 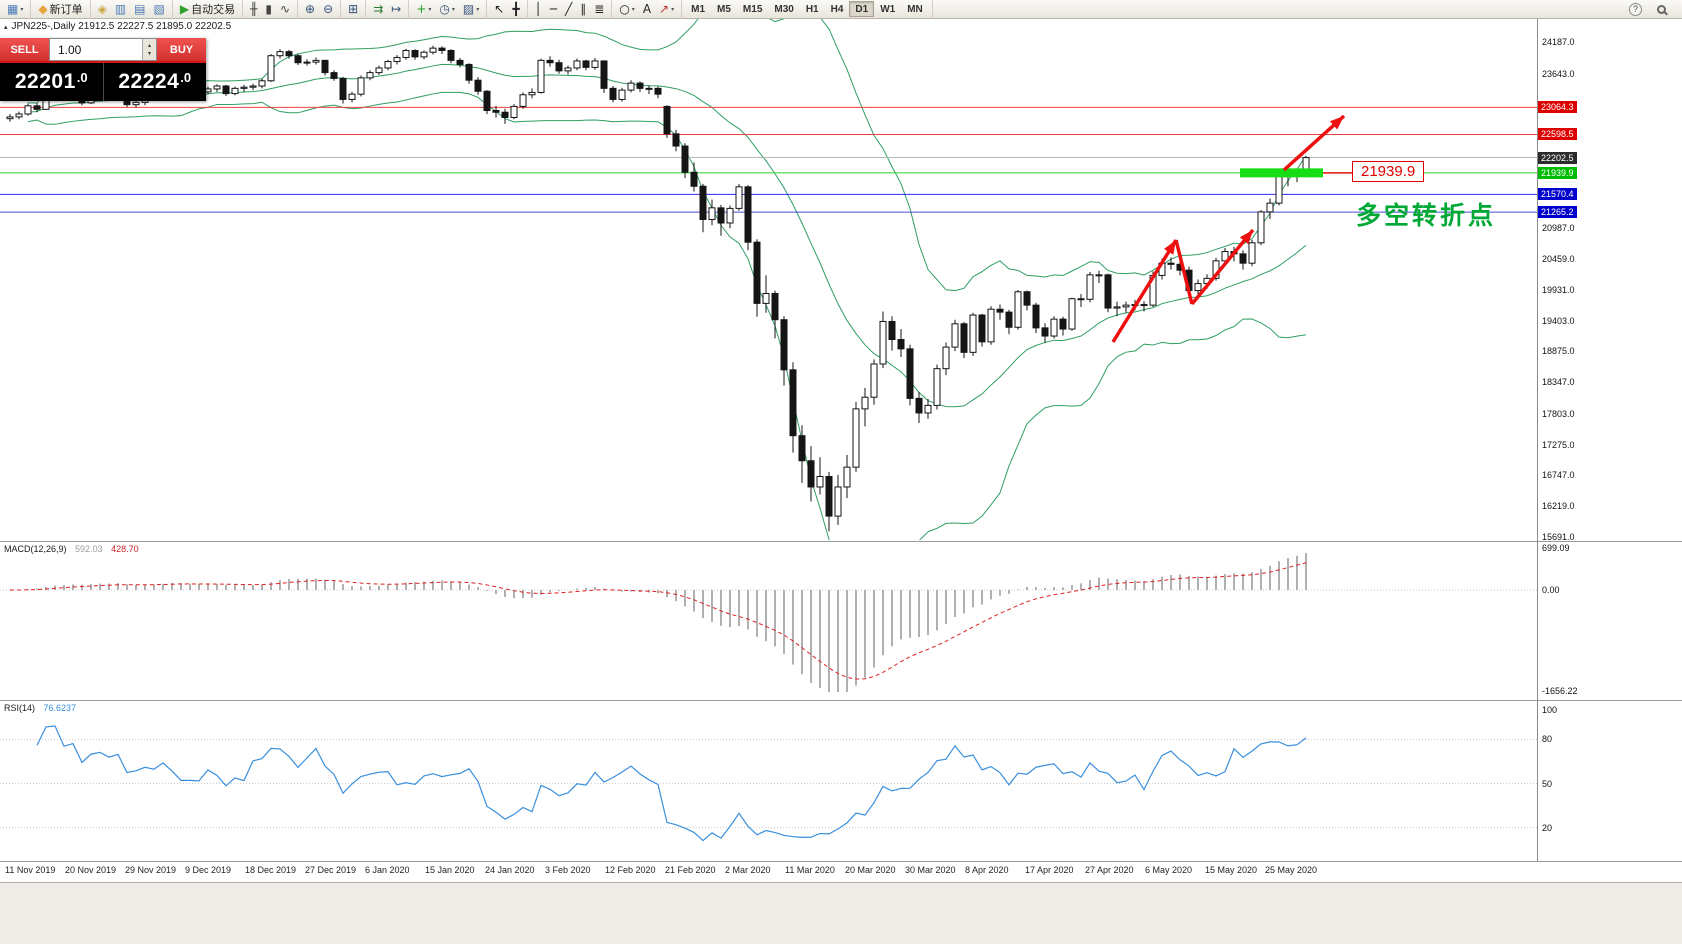 What do you see at coordinates (387, 870) in the screenshot?
I see `time-axis-label: 6 Jan 2020` at bounding box center [387, 870].